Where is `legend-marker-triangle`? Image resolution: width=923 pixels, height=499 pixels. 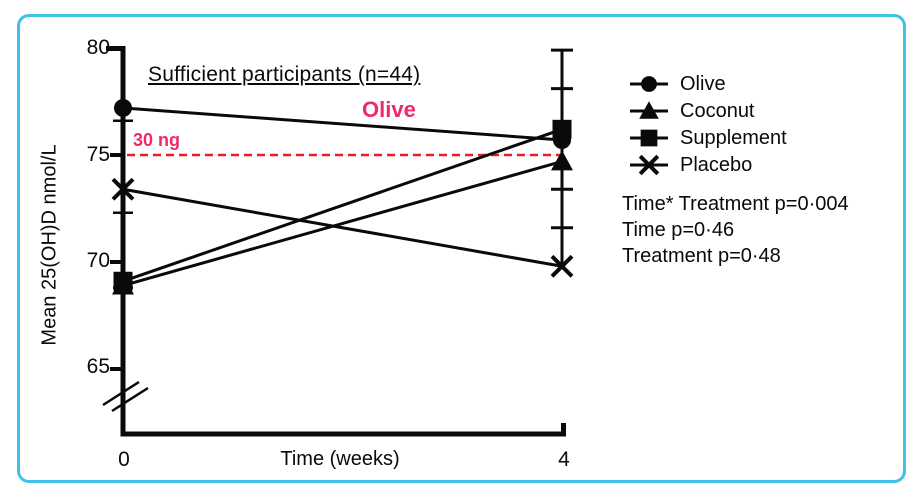
legend-marker-triangle is located at coordinates (649, 110).